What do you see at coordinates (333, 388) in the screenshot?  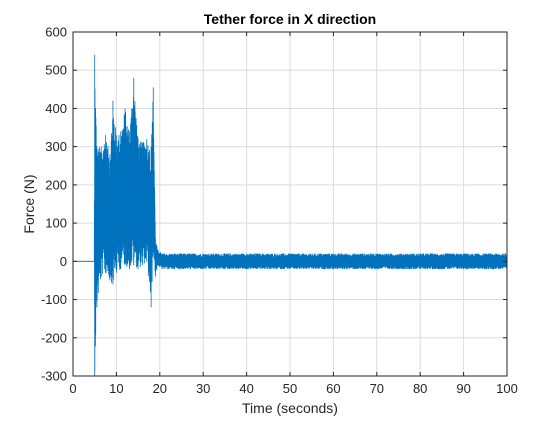 I see `x-tick-label: 60` at bounding box center [333, 388].